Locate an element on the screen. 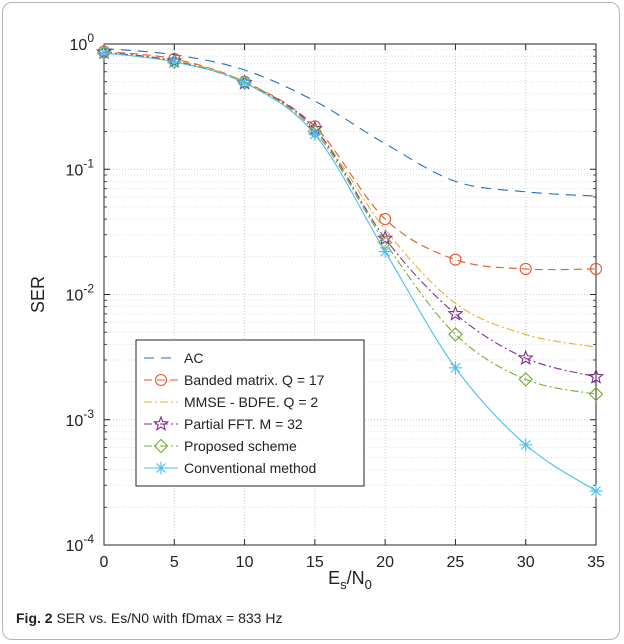 The image size is (624, 644). y-axis-label: SER is located at coordinates (38, 294).